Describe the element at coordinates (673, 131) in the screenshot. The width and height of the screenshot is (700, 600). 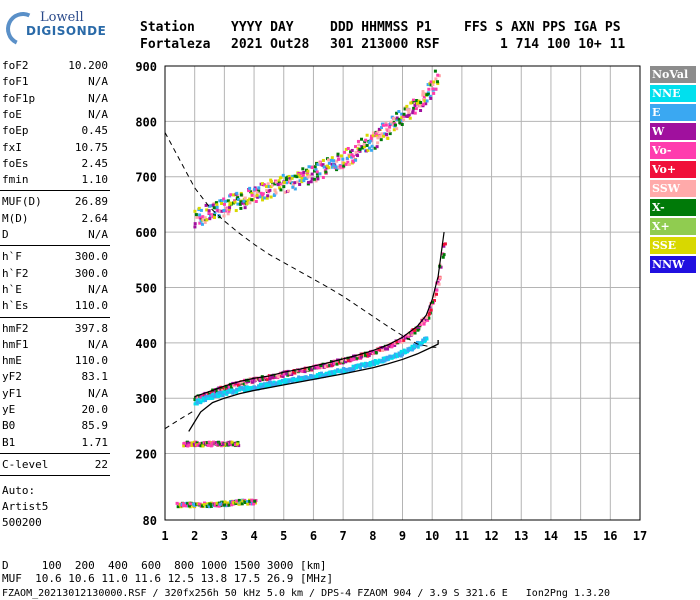
I see `legend-item: W` at that location.